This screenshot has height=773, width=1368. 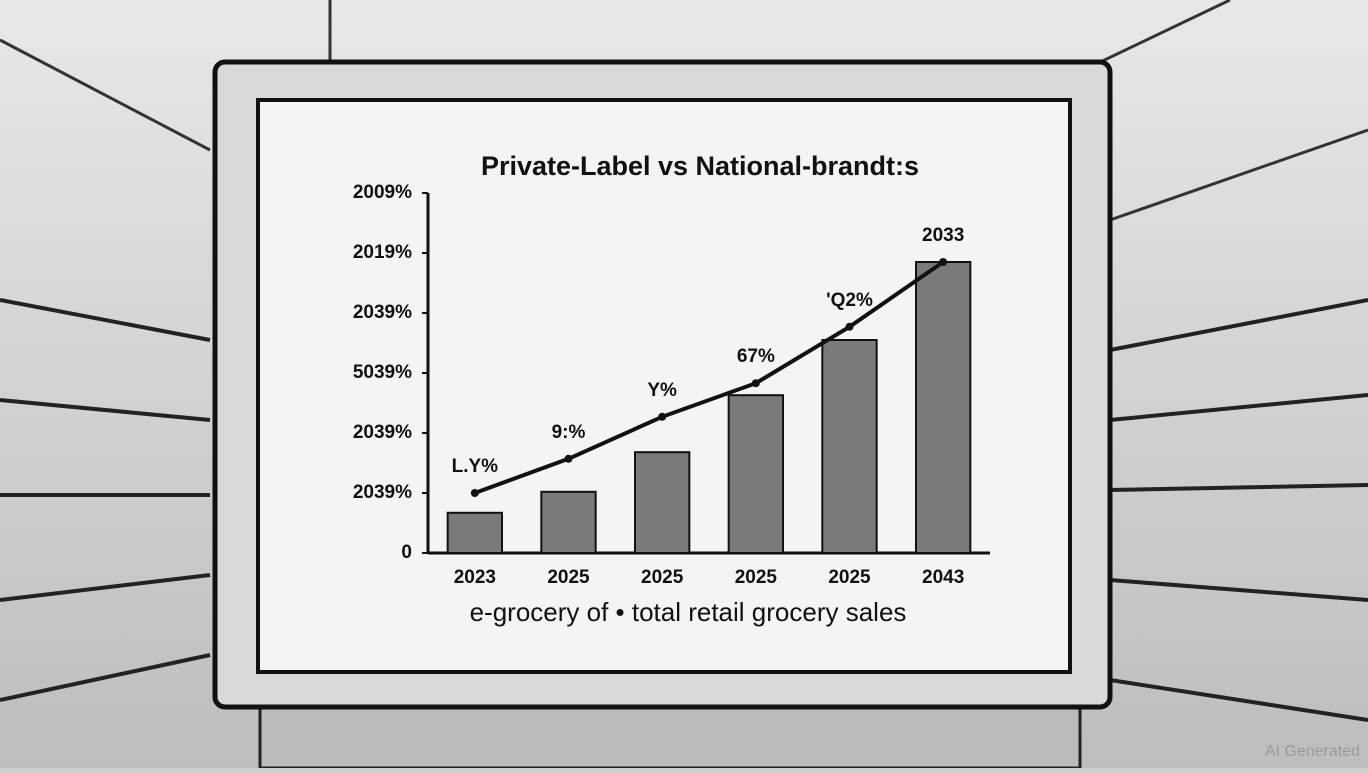 I want to click on y-tick-label: 0, so click(x=406, y=552).